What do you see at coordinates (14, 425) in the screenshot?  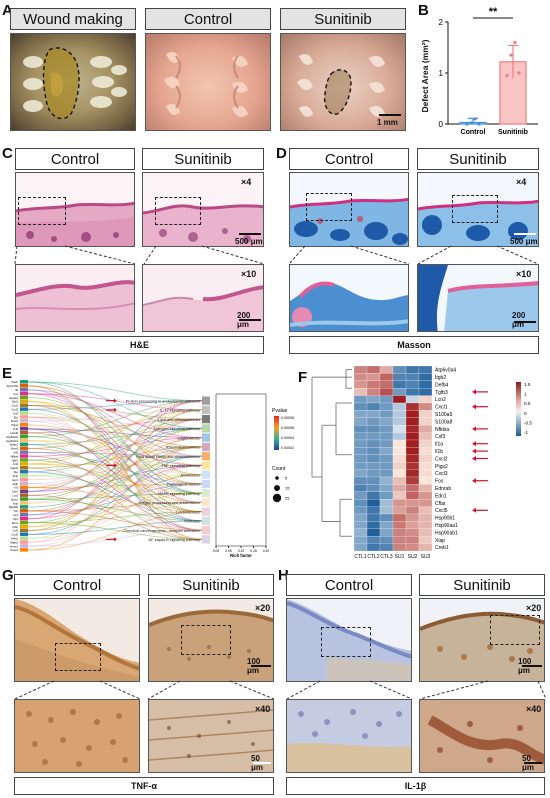 I see `e-gene-label: Ptgs2` at bounding box center [14, 425].